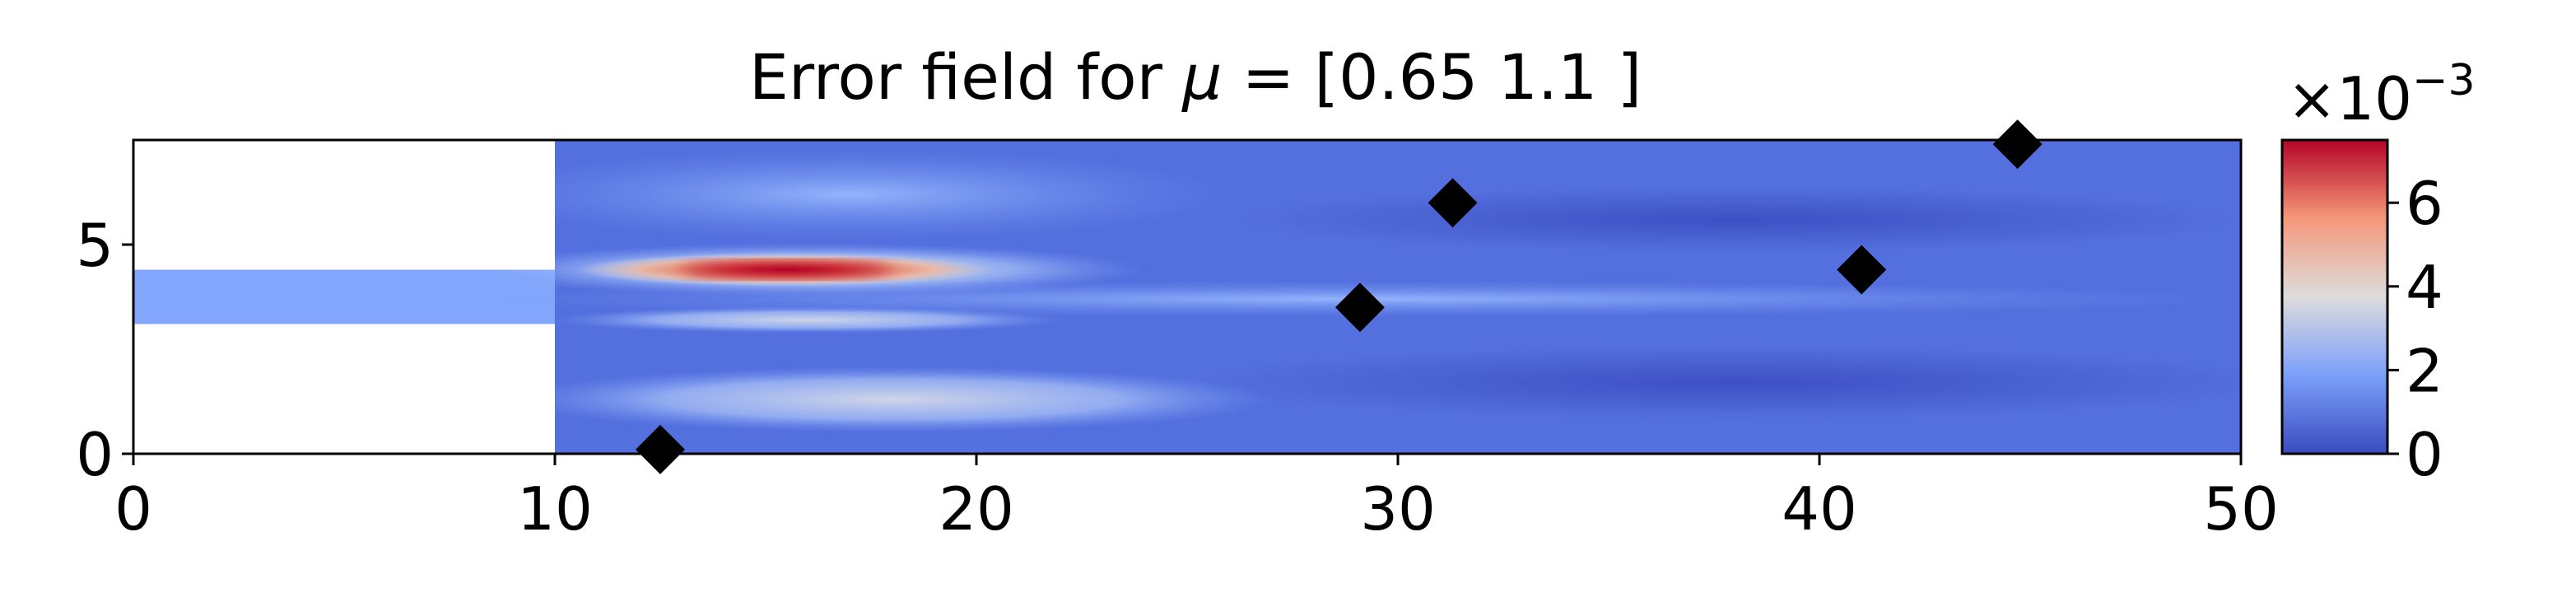 The width and height of the screenshot is (2576, 616). Describe the element at coordinates (2241, 509) in the screenshot. I see `x-tick-label-50: 50` at that location.